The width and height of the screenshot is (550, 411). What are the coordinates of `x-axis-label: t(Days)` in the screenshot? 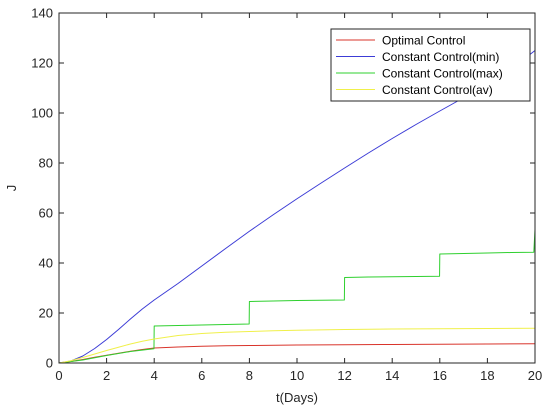 It's located at (297, 397).